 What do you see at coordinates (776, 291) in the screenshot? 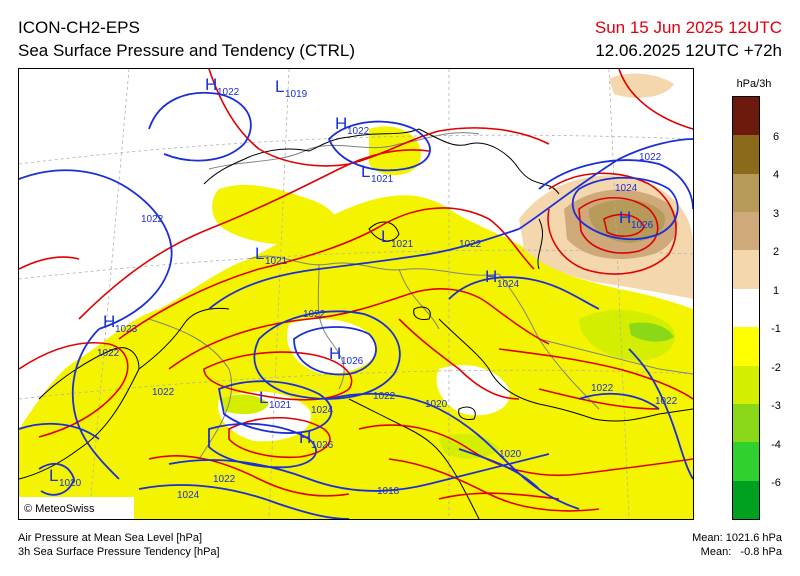
I see `legend-tick: 1` at bounding box center [776, 291].